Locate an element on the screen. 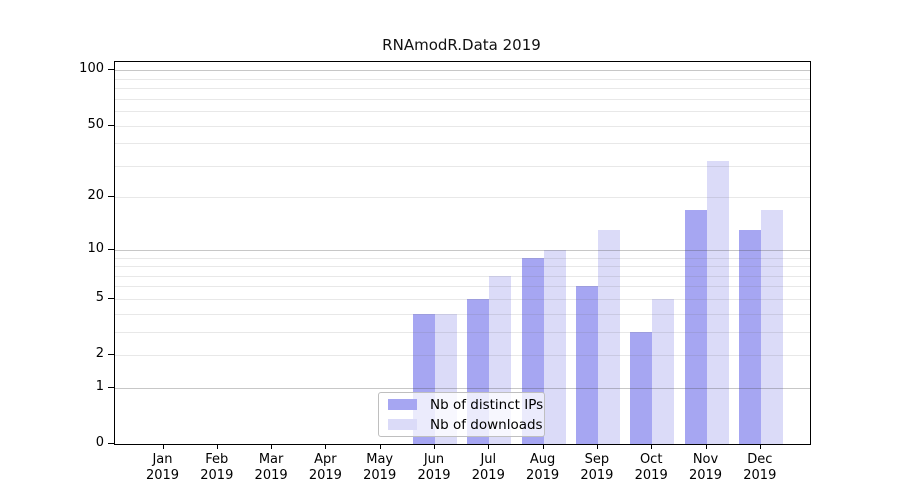  y-tick-label: 1 is located at coordinates (99, 386).